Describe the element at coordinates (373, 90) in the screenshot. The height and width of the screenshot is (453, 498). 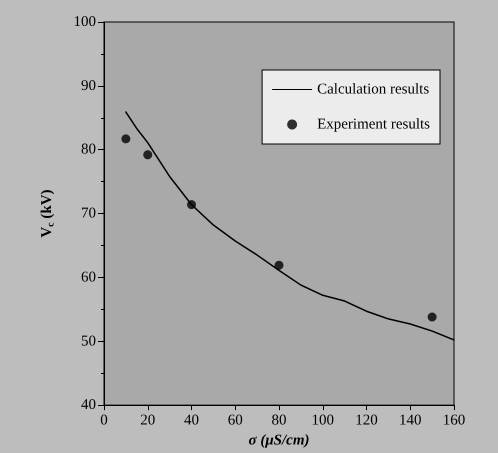
I see `legend-label: Calculation results` at that location.